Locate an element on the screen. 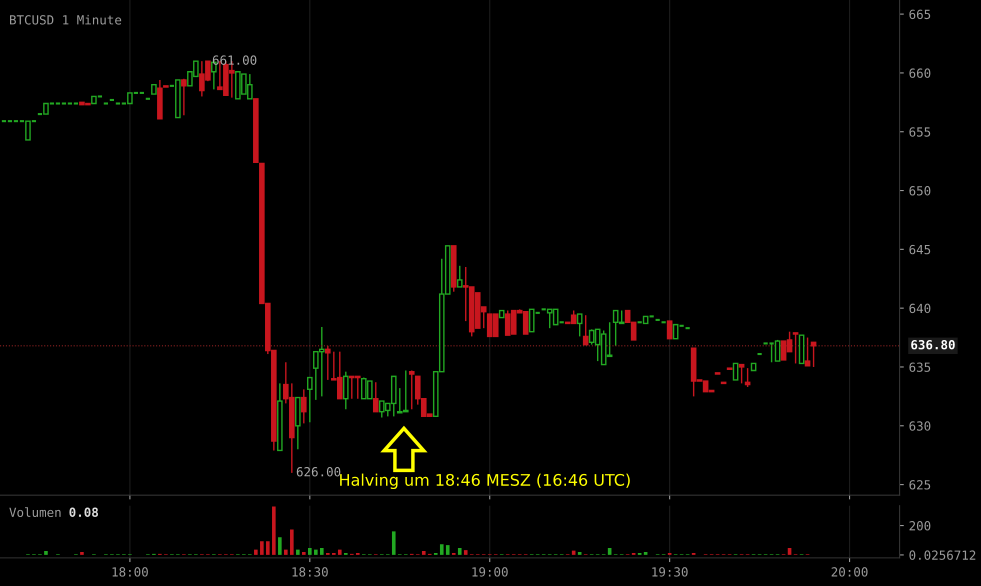 Image resolution: width=981 pixels, height=586 pixels. y-tick-label: 0.0256712 is located at coordinates (942, 555).